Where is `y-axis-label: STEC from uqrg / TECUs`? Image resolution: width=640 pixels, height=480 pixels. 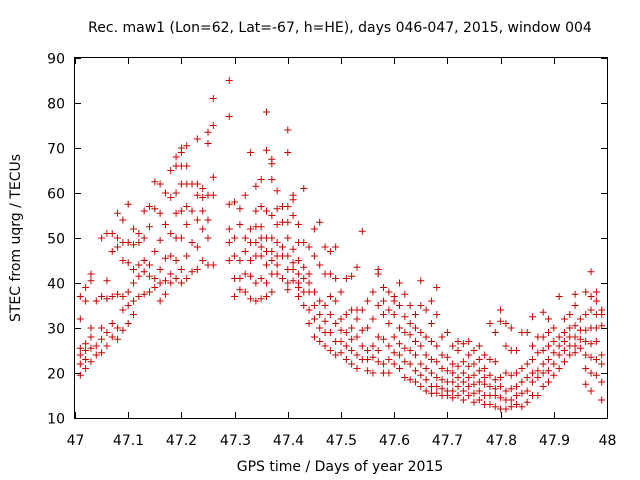
y-axis-label: STEC from uqrg / TECUs is located at coordinates (16, 238).